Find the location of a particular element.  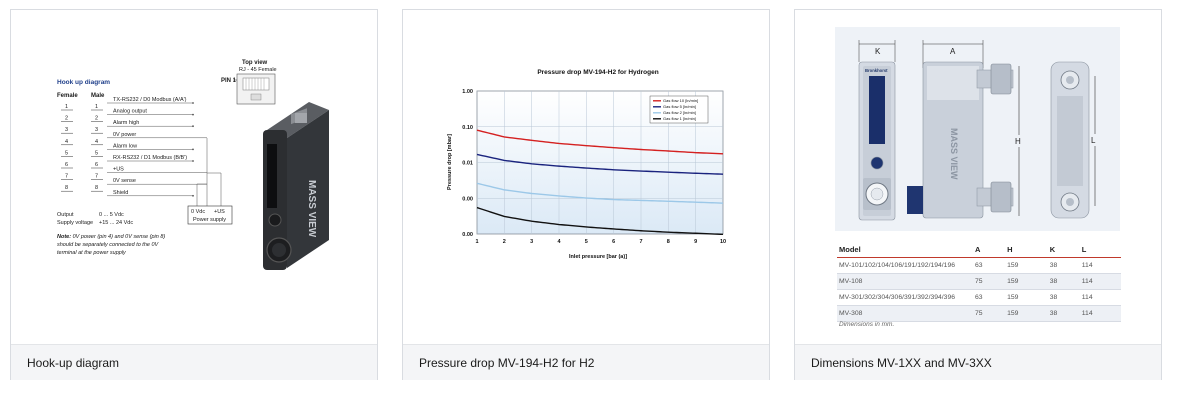

legend-entry: Gas flow 5 [ln/min] is located at coordinates (679, 106).